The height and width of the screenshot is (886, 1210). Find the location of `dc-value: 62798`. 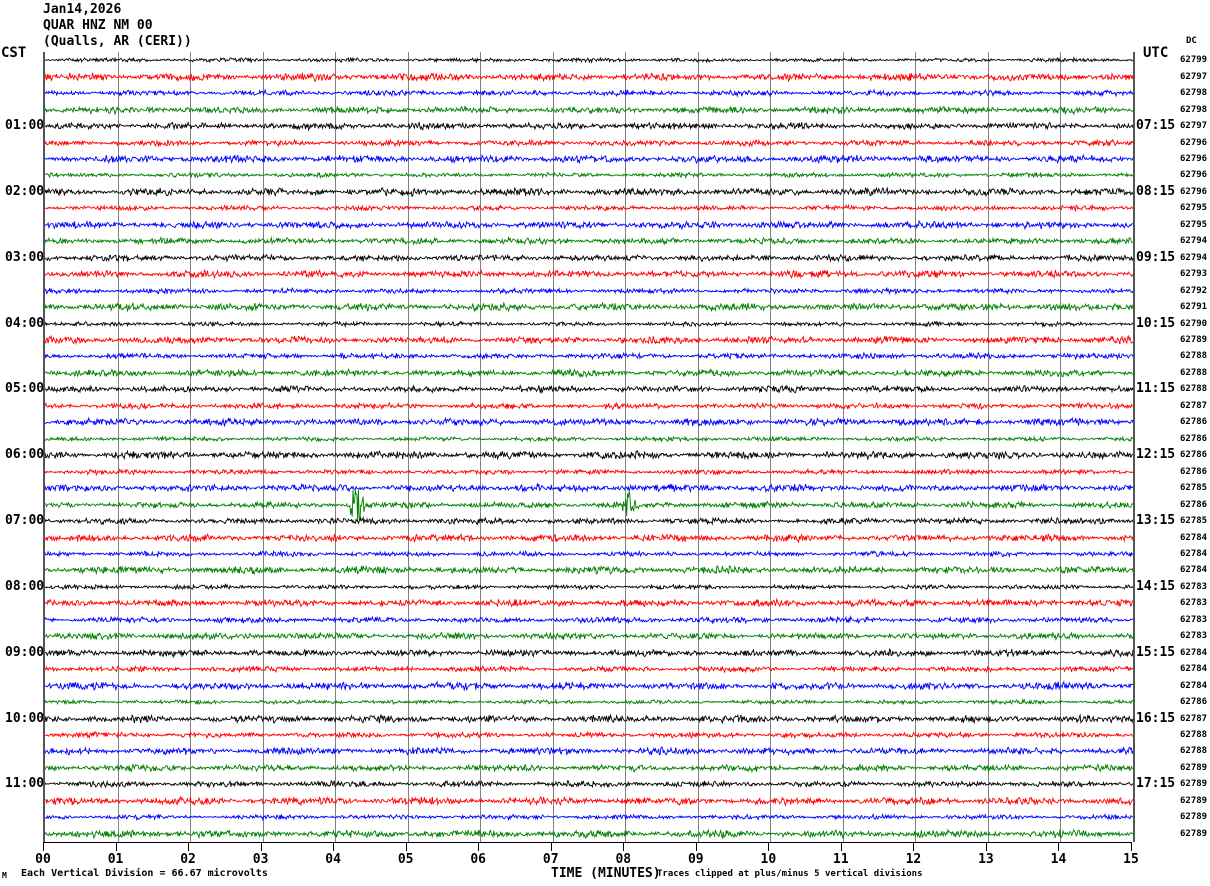

dc-value: 62798 is located at coordinates (1194, 93).